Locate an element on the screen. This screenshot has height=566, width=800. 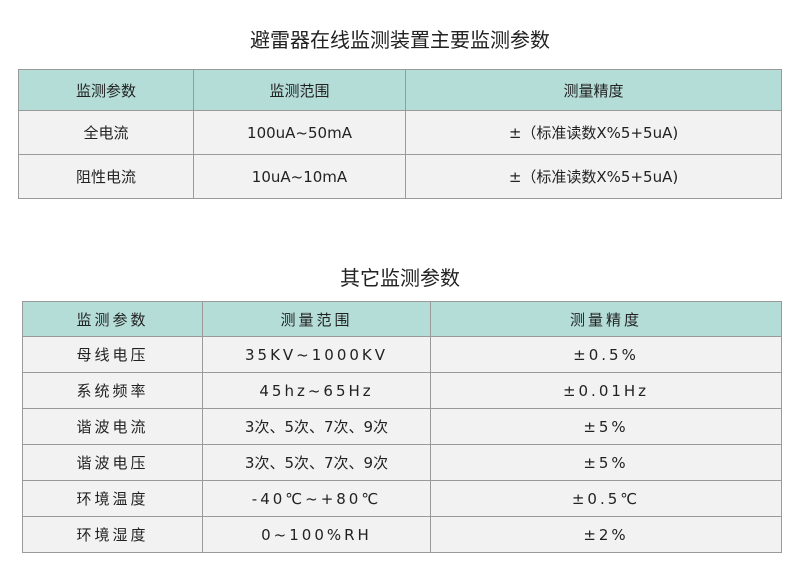
table-row: 谐波电流 3次、5次、7次、9次 ±5% is located at coordinates (402, 426).